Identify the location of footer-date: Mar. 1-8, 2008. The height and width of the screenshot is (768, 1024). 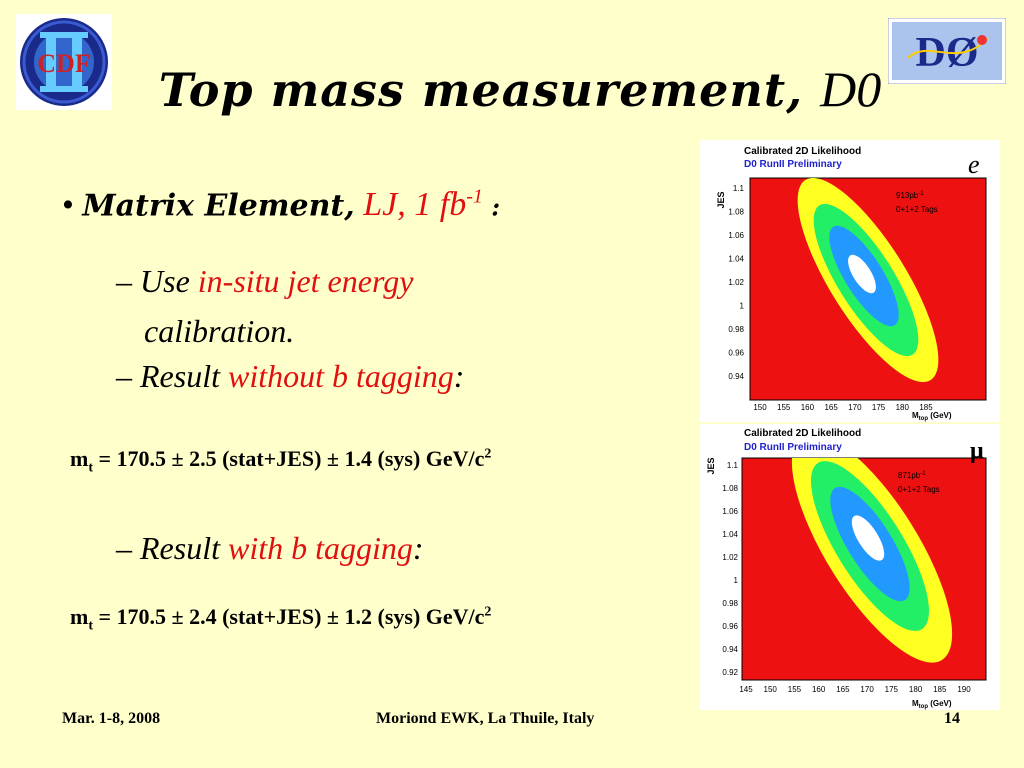
(111, 718).